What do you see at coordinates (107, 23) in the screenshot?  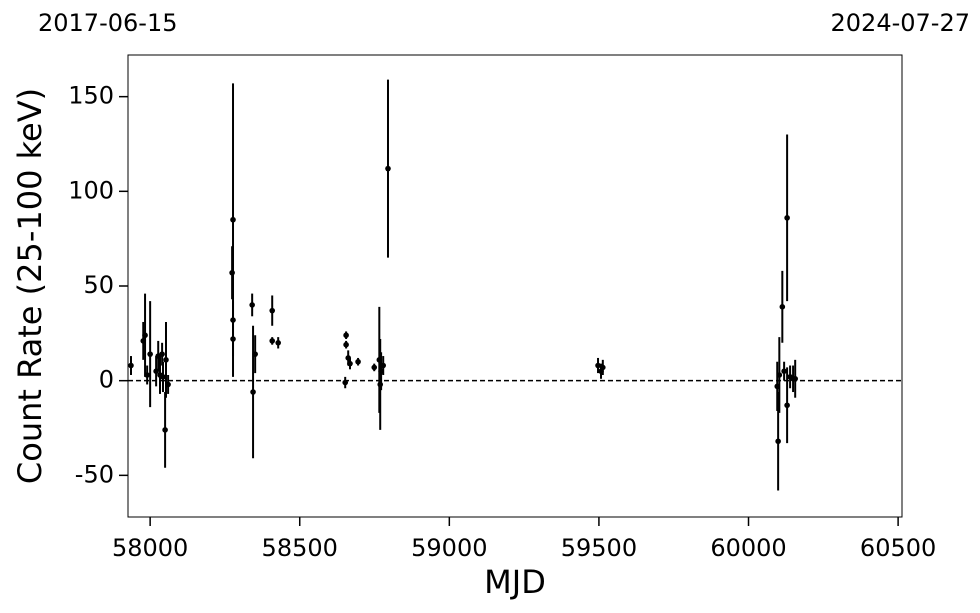 I see `start-date-label: 2017-06-15` at bounding box center [107, 23].